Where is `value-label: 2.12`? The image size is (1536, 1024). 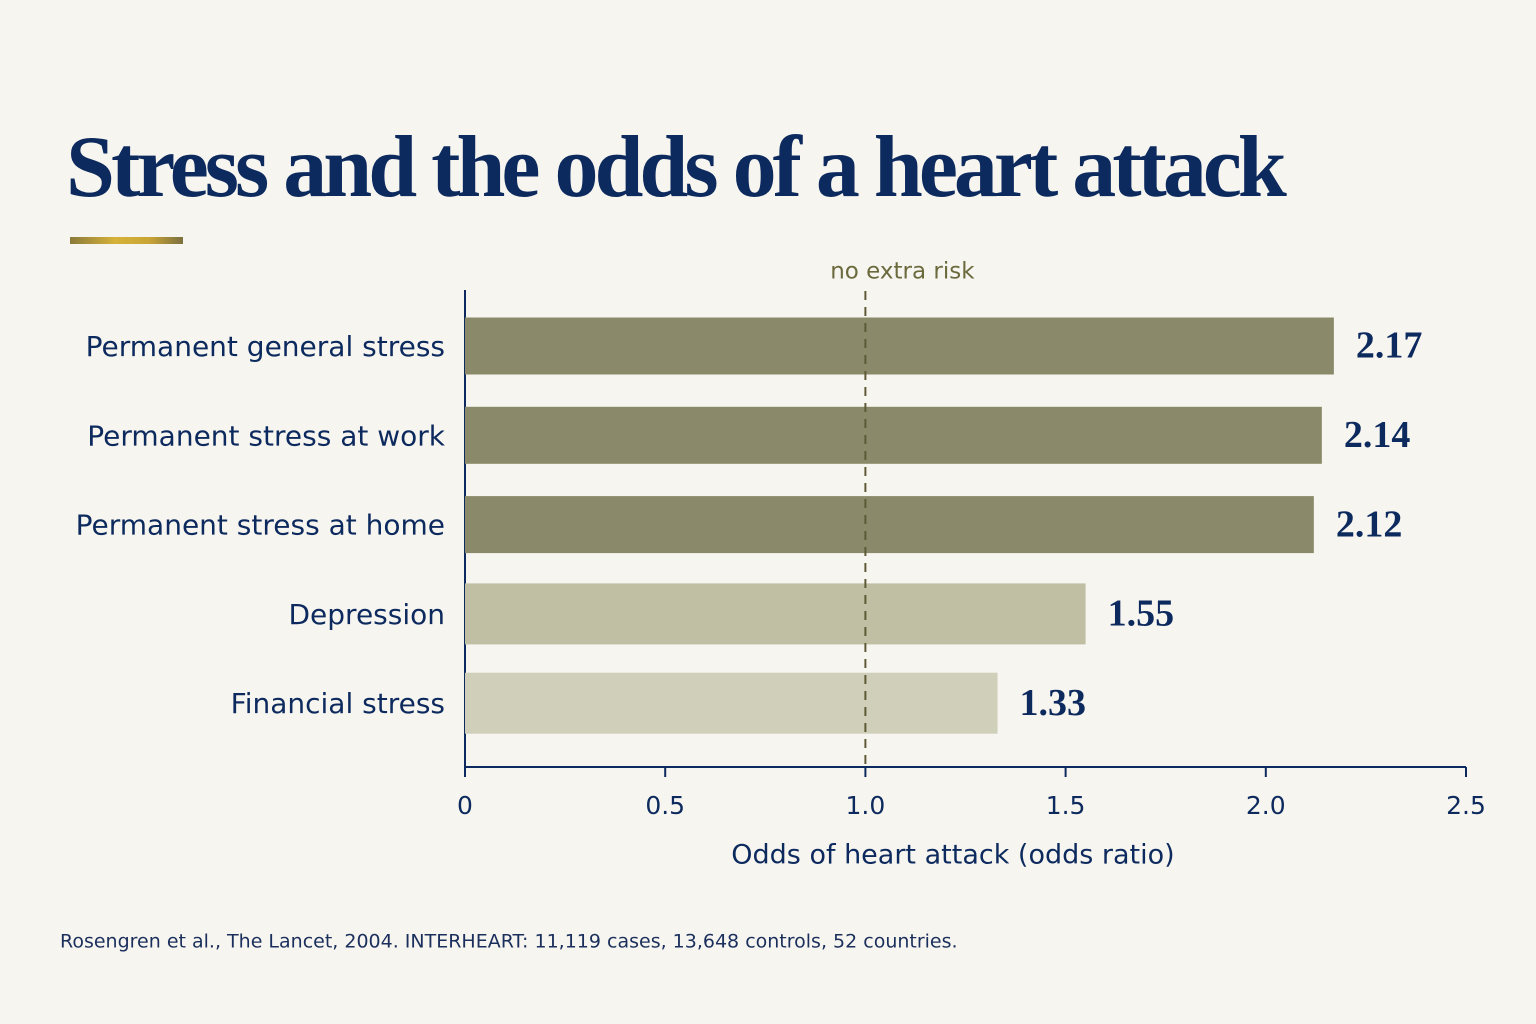 value-label: 2.12 is located at coordinates (1369, 524).